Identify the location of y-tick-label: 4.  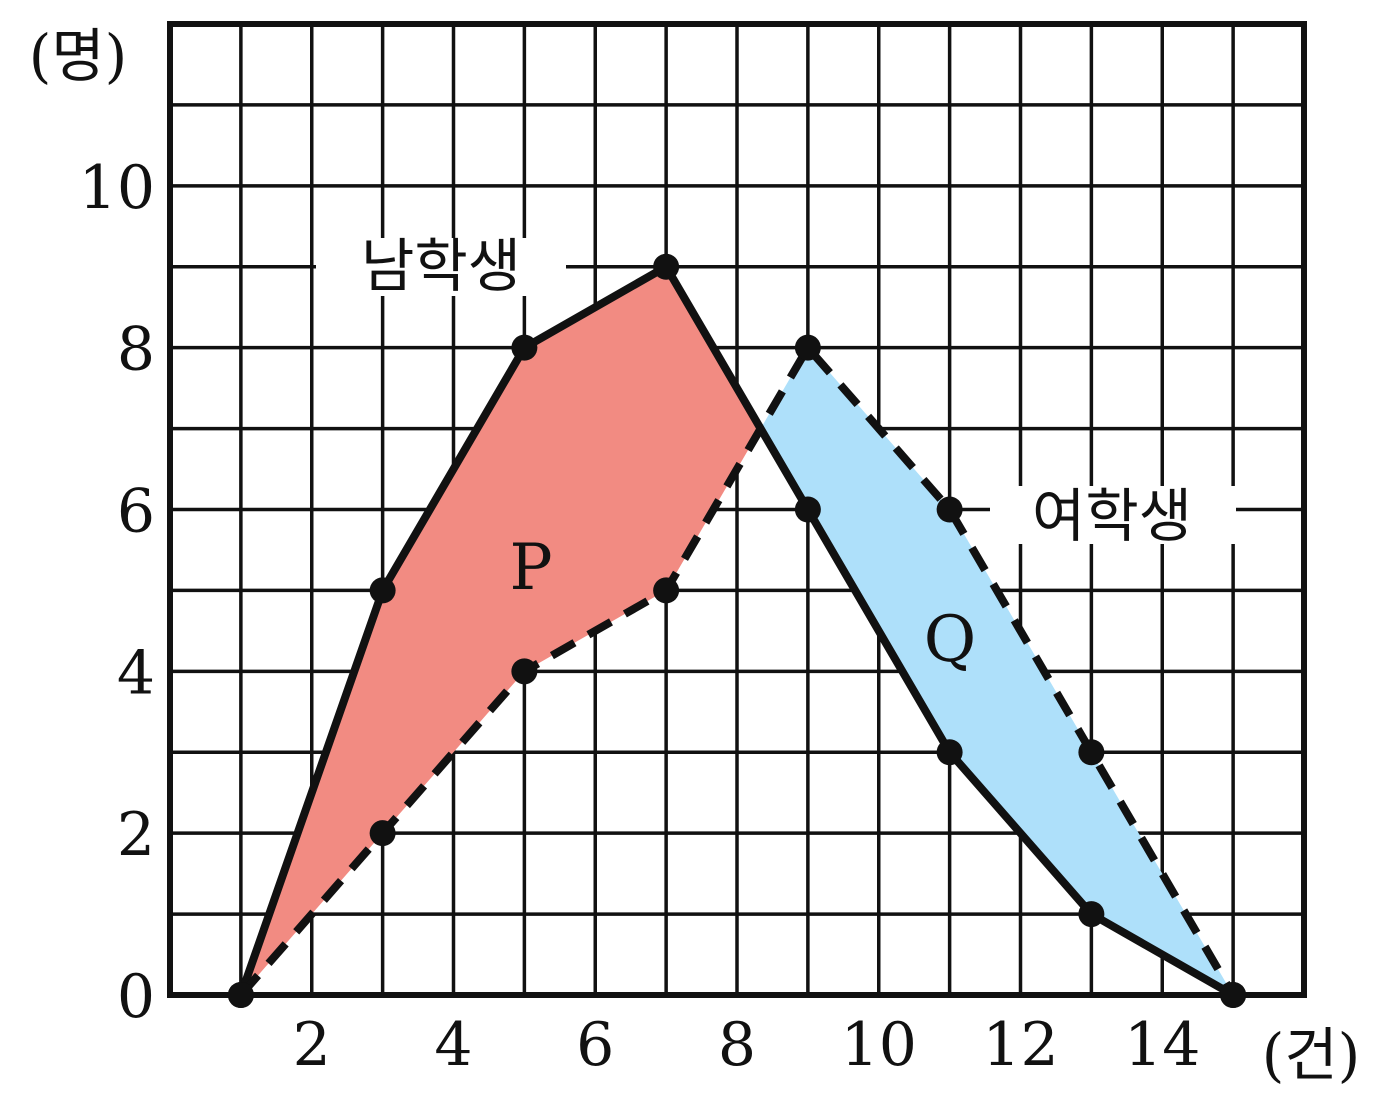
(136, 673).